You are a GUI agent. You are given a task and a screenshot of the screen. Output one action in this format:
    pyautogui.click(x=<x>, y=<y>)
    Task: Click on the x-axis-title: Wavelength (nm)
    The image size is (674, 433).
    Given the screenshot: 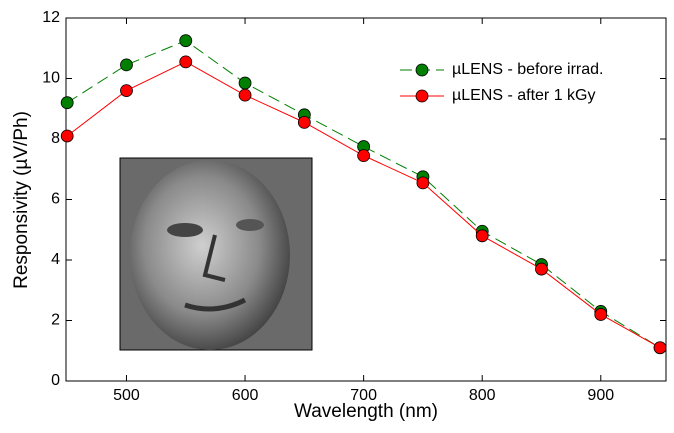 What is the action you would take?
    pyautogui.click(x=366, y=411)
    